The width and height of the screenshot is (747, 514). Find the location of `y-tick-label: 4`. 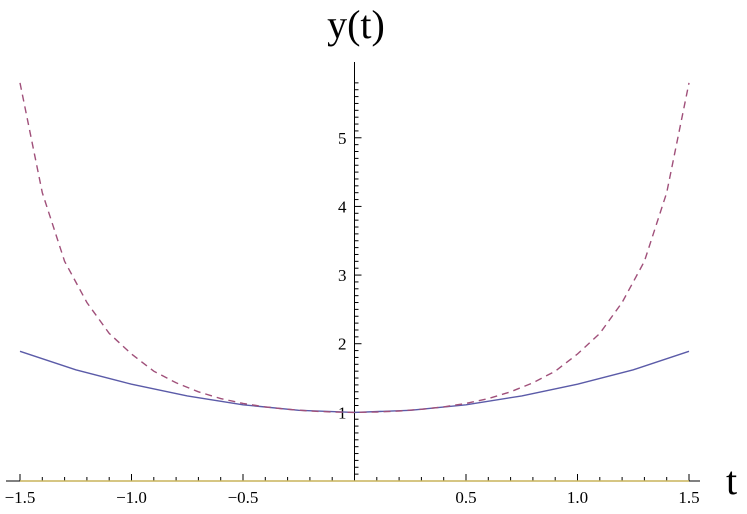

y-tick-label: 4 is located at coordinates (342, 206).